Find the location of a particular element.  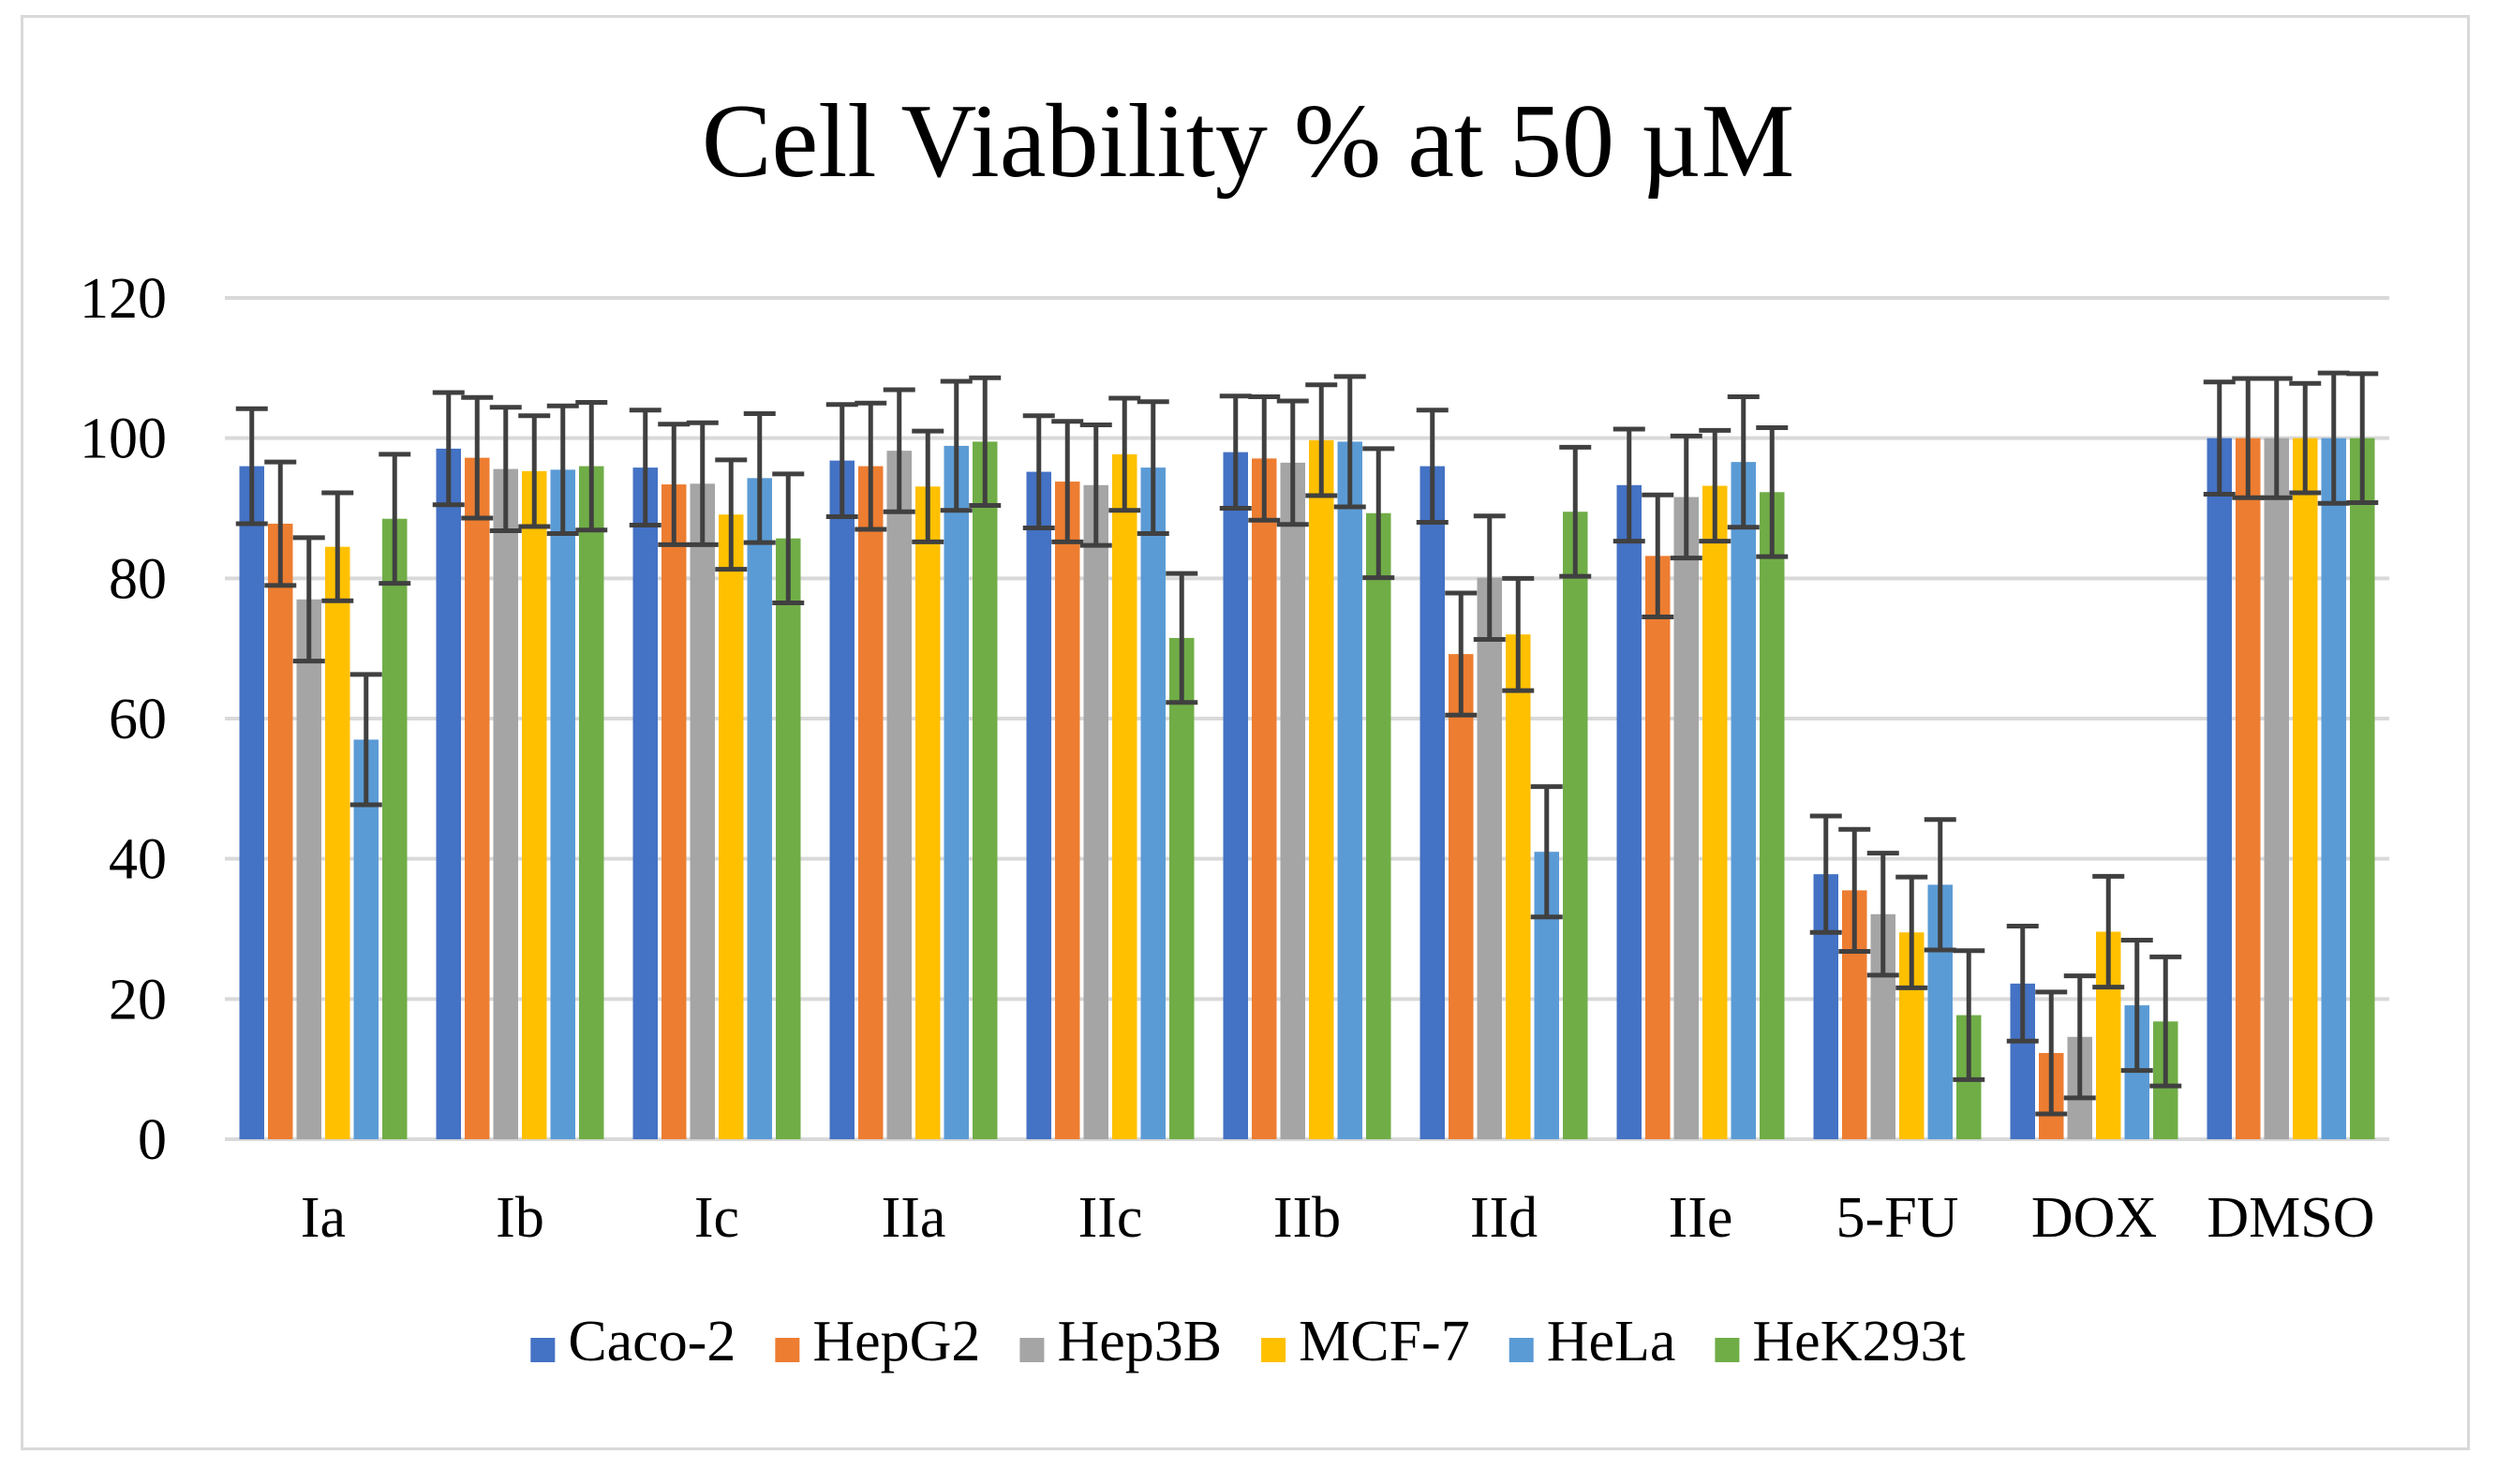

bar-HeLa-Ic is located at coordinates (760, 808).